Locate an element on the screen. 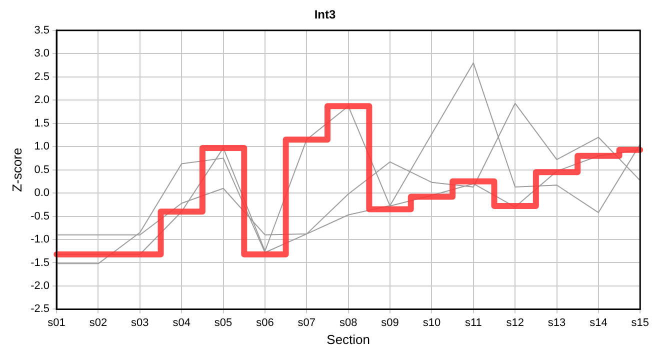 The height and width of the screenshot is (360, 660). y-tick-label: -2.5 is located at coordinates (40, 309).